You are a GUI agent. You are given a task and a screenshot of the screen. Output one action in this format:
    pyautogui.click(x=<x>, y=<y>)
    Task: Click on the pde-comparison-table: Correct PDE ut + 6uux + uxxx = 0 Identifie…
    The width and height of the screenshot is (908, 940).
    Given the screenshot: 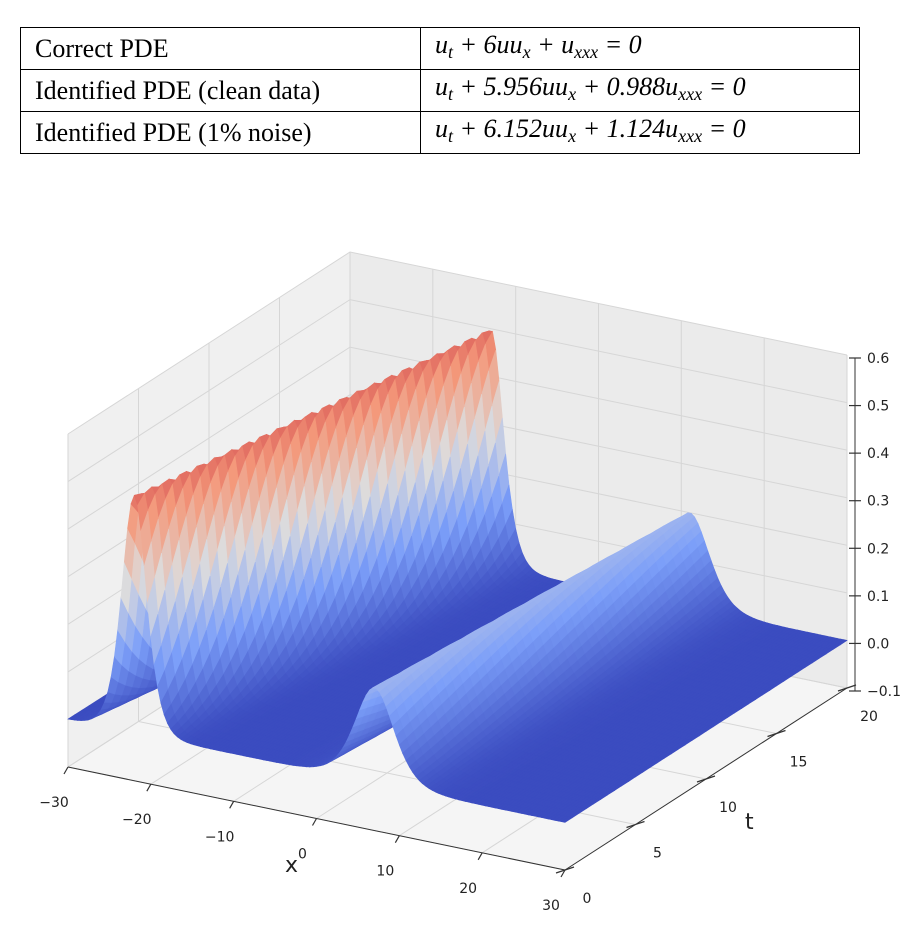 What is the action you would take?
    pyautogui.click(x=440, y=90)
    